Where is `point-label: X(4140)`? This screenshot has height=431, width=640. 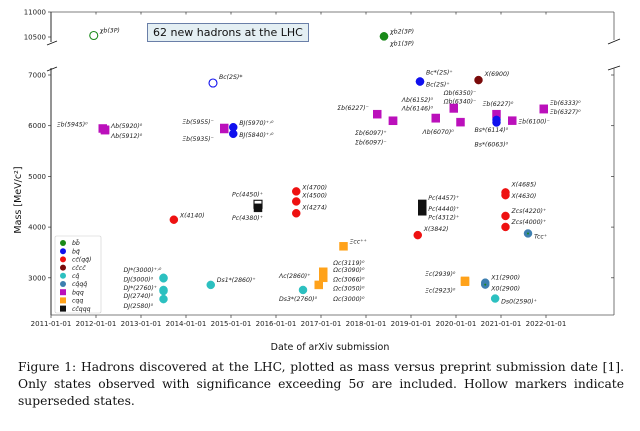 point-label: X(4140) is located at coordinates (192, 216).